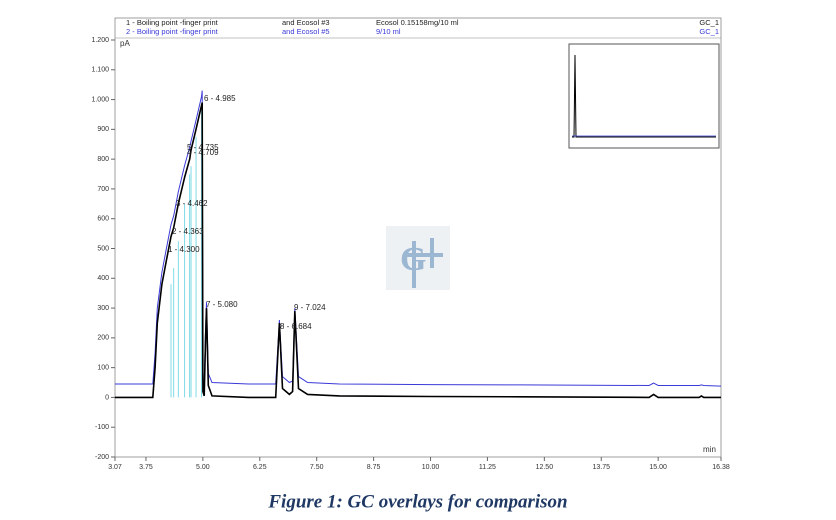  What do you see at coordinates (220, 98) in the screenshot?
I see `peak-label: 6 - 4.985` at bounding box center [220, 98].